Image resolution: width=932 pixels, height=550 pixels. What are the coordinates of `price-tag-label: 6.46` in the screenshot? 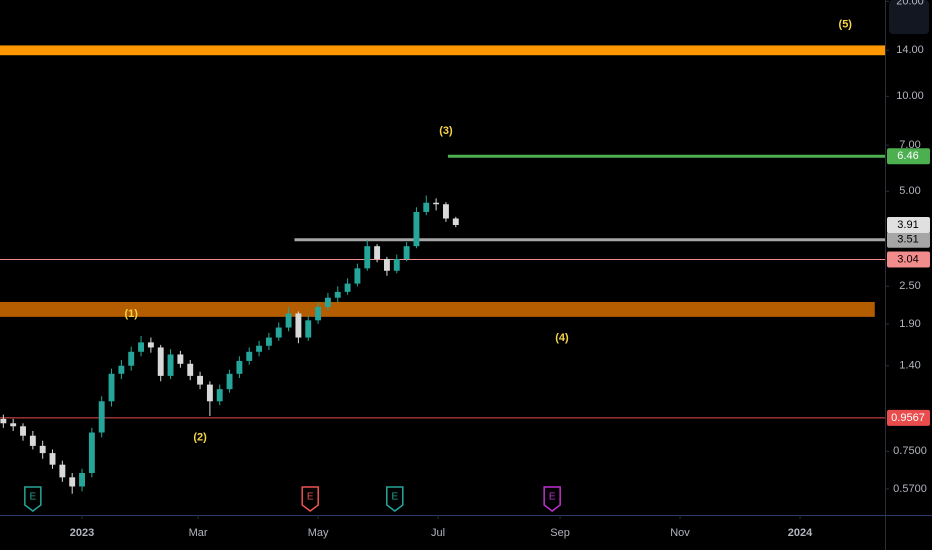 It's located at (907, 156).